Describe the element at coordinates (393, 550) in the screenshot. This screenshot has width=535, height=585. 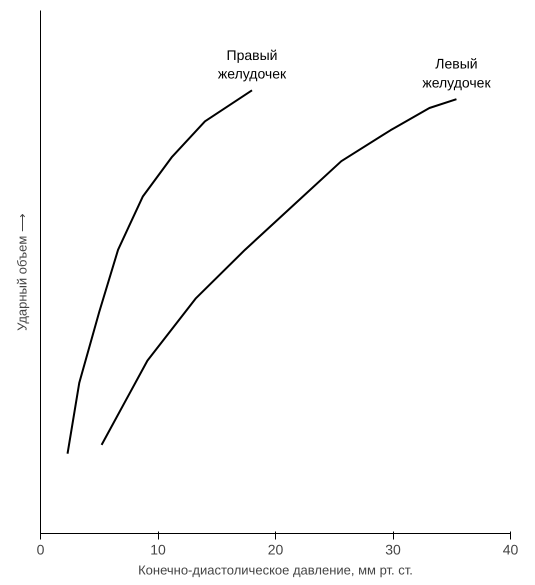
I see `x-tick-label: 30` at that location.